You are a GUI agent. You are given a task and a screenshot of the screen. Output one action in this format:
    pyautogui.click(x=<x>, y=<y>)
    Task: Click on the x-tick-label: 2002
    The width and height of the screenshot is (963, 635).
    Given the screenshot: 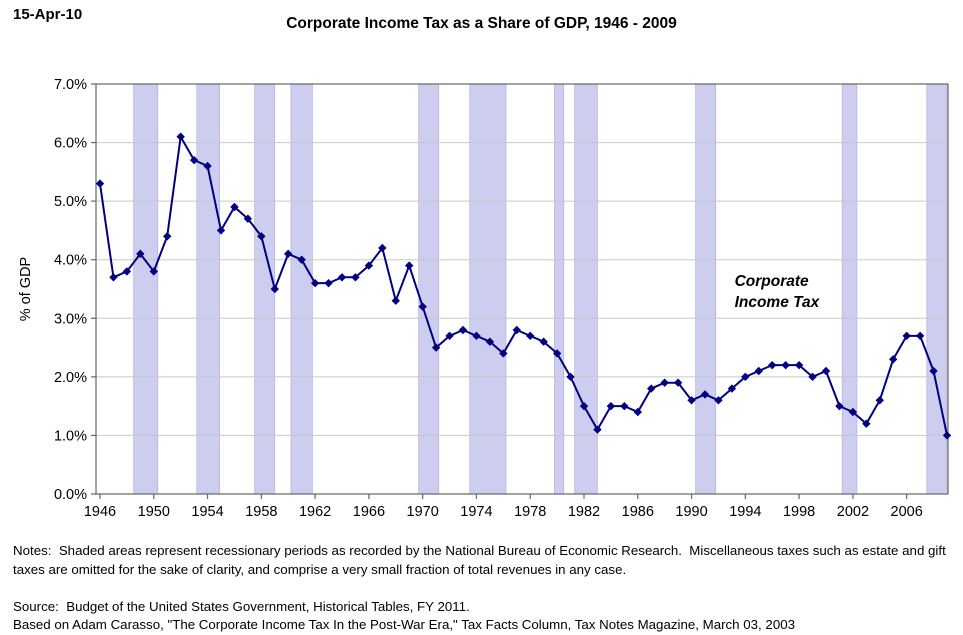 What is the action you would take?
    pyautogui.click(x=853, y=512)
    